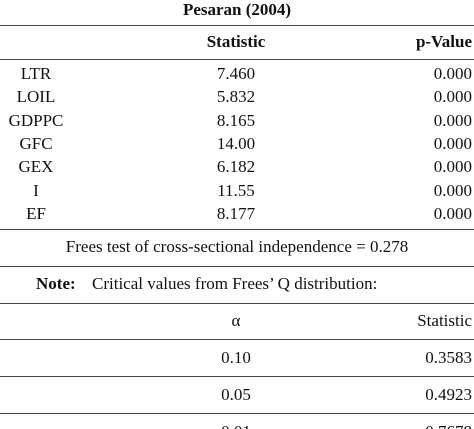 The height and width of the screenshot is (429, 474). Describe the element at coordinates (36, 73) in the screenshot. I see `row-label: LTR` at that location.